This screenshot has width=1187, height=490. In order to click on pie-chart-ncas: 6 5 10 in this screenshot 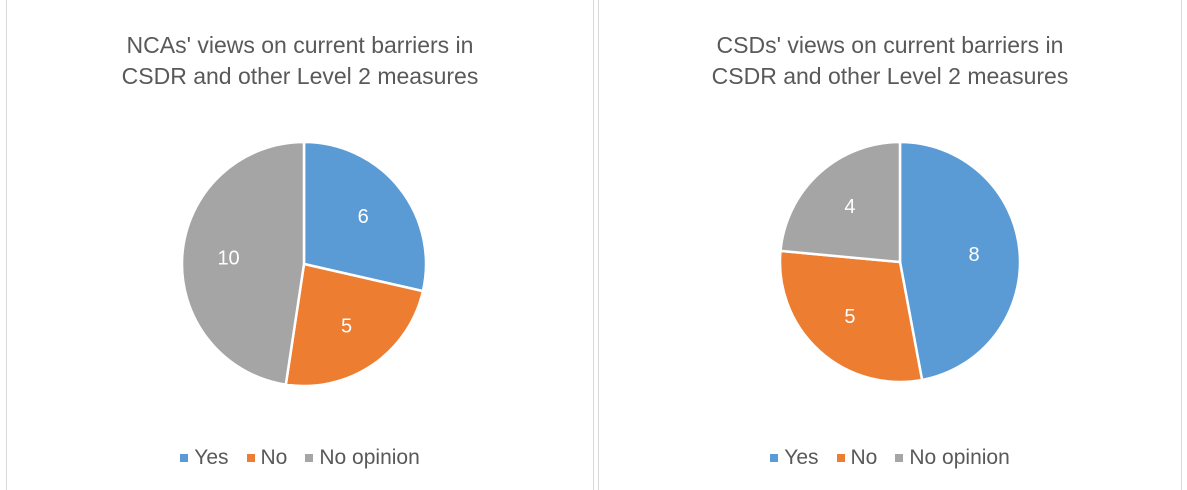, I will do `click(304, 264)`.